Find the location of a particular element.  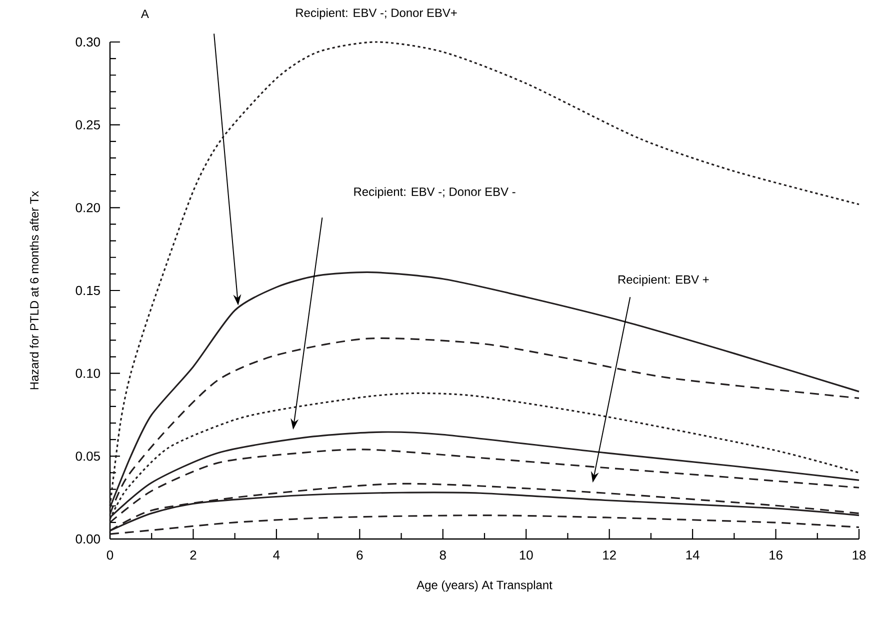

x-tick-label: 14 is located at coordinates (693, 555).